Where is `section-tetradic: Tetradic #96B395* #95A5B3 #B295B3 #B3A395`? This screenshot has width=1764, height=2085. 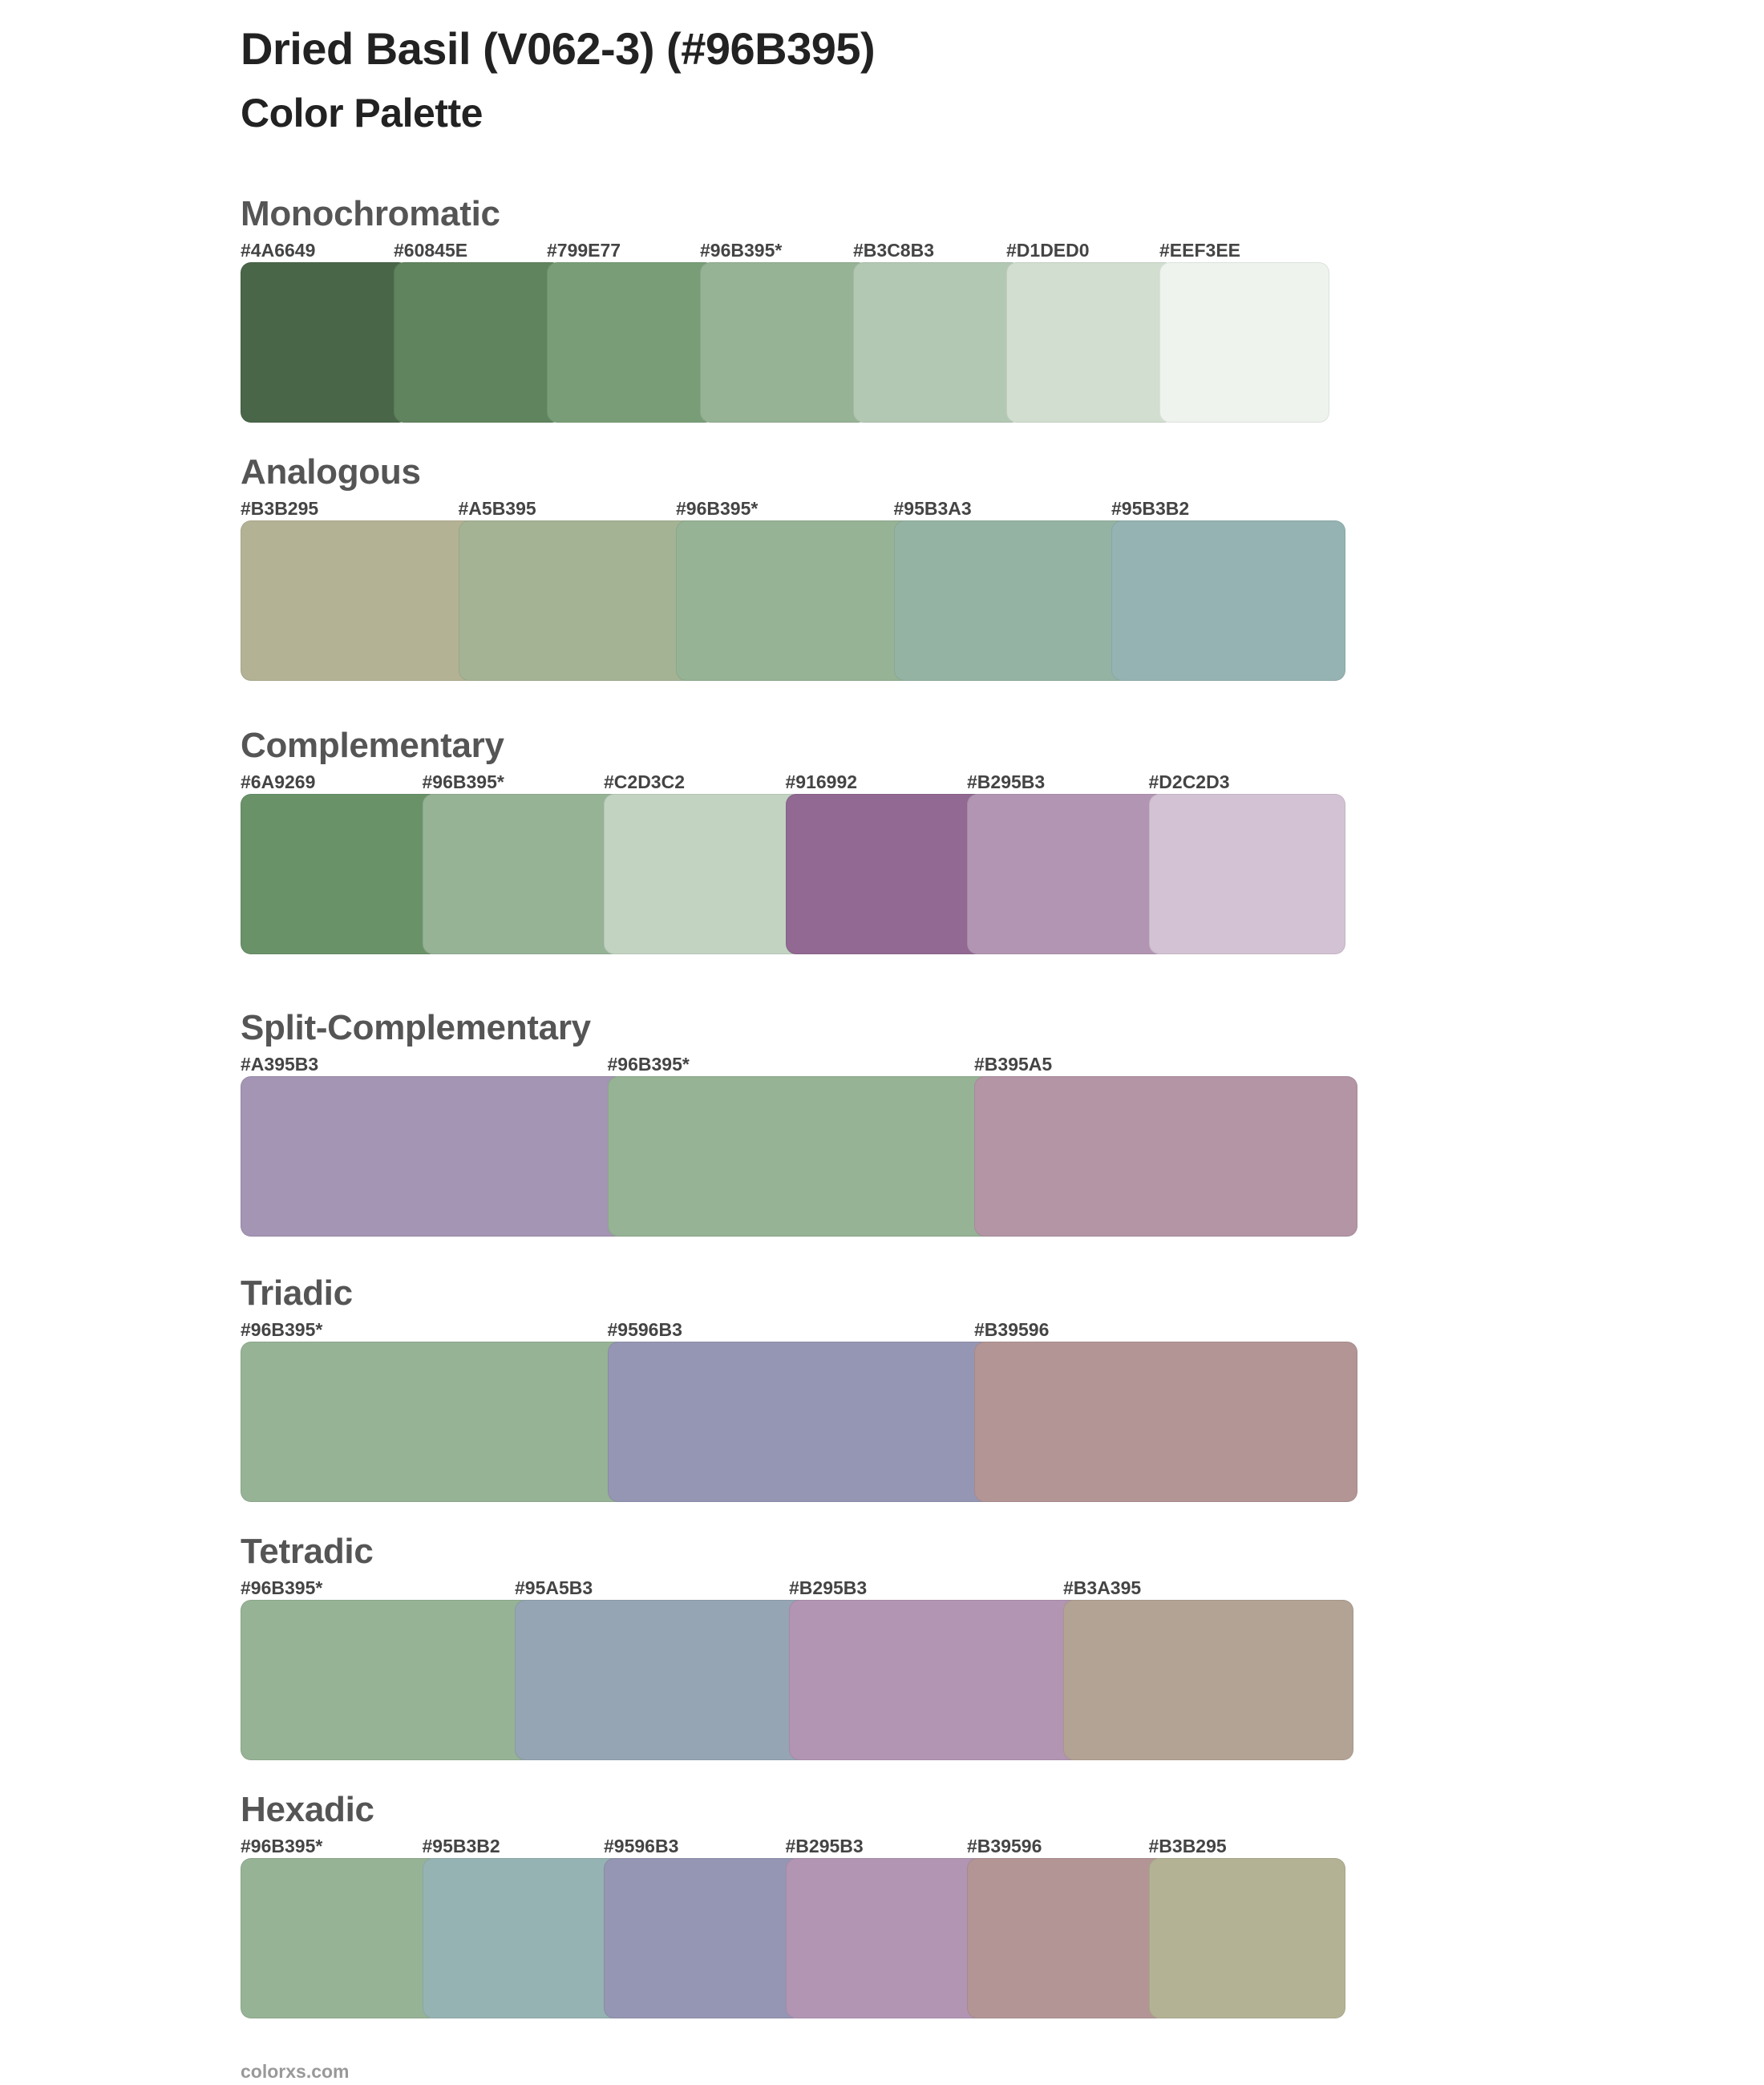 section-tetradic: Tetradic #96B395* #95A5B3 #B295B3 #B3A395 is located at coordinates (842, 1676).